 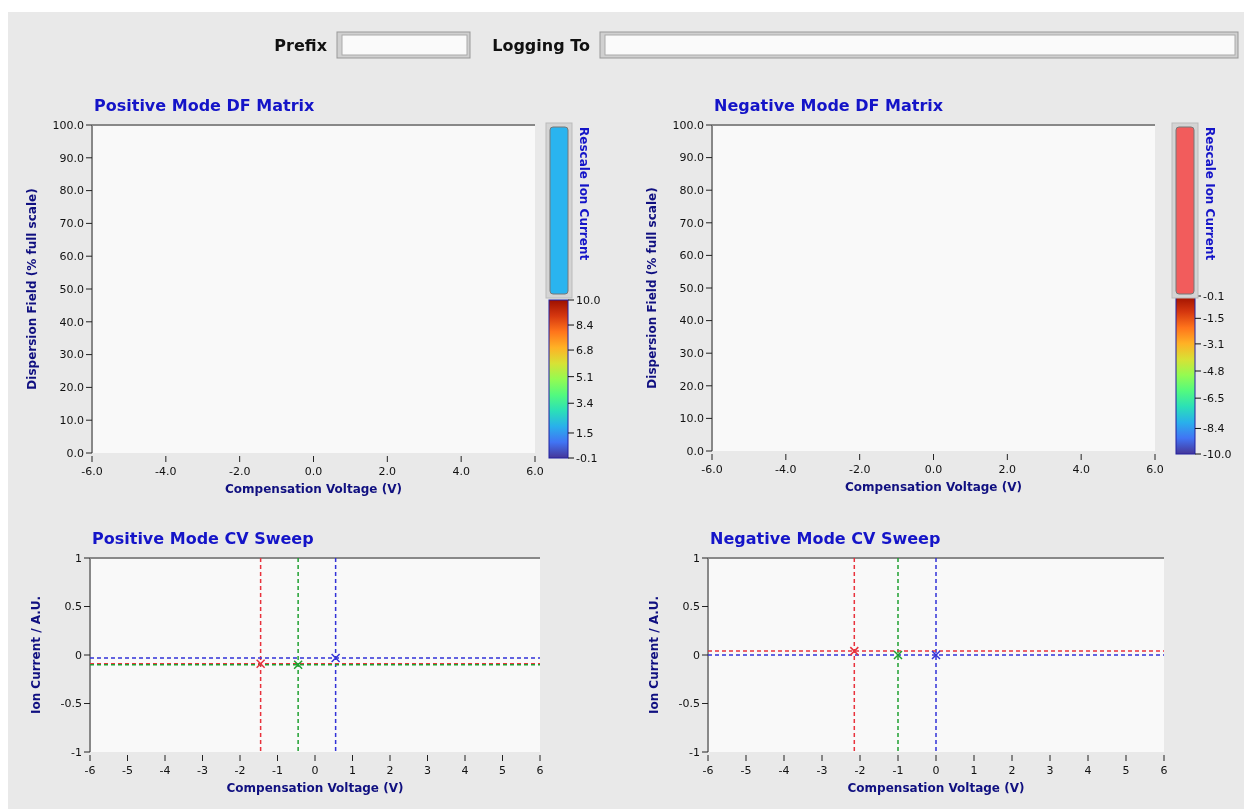 What do you see at coordinates (1217, 454) in the screenshot?
I see `color-bar-label: -10.0` at bounding box center [1217, 454].